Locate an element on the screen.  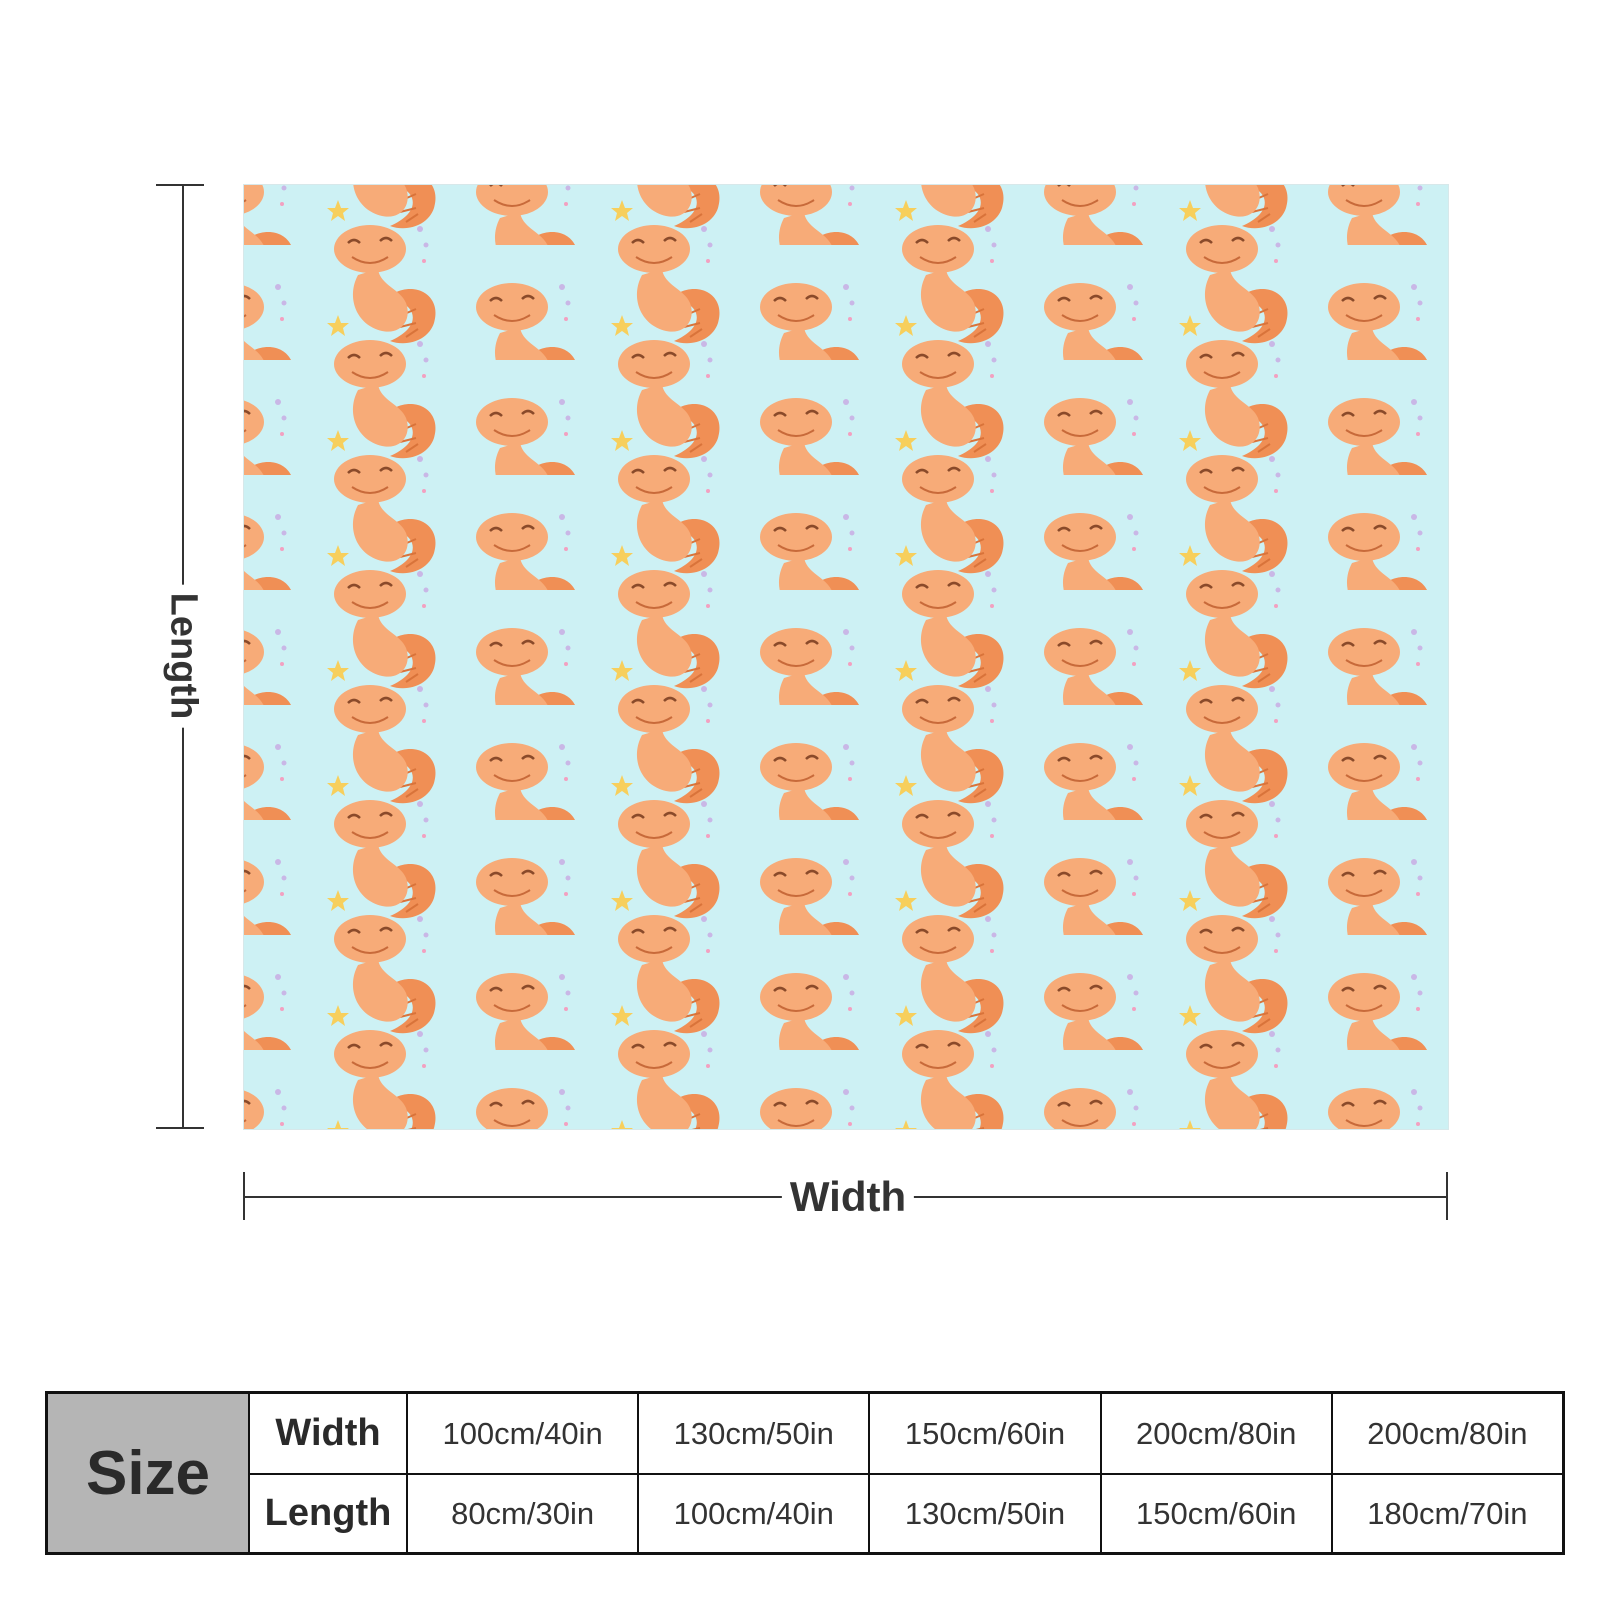
size-header: Size is located at coordinates (148, 1473).